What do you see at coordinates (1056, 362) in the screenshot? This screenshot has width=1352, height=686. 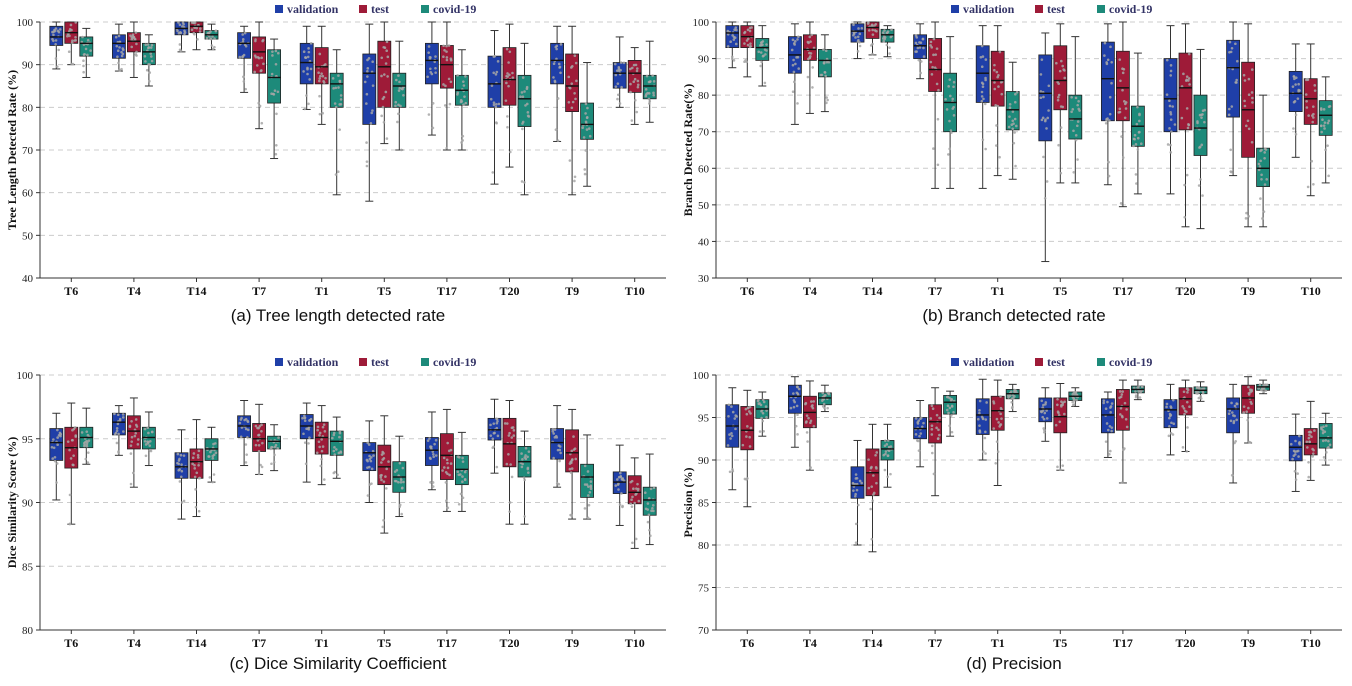 I see `legend-label-test: test` at bounding box center [1056, 362].